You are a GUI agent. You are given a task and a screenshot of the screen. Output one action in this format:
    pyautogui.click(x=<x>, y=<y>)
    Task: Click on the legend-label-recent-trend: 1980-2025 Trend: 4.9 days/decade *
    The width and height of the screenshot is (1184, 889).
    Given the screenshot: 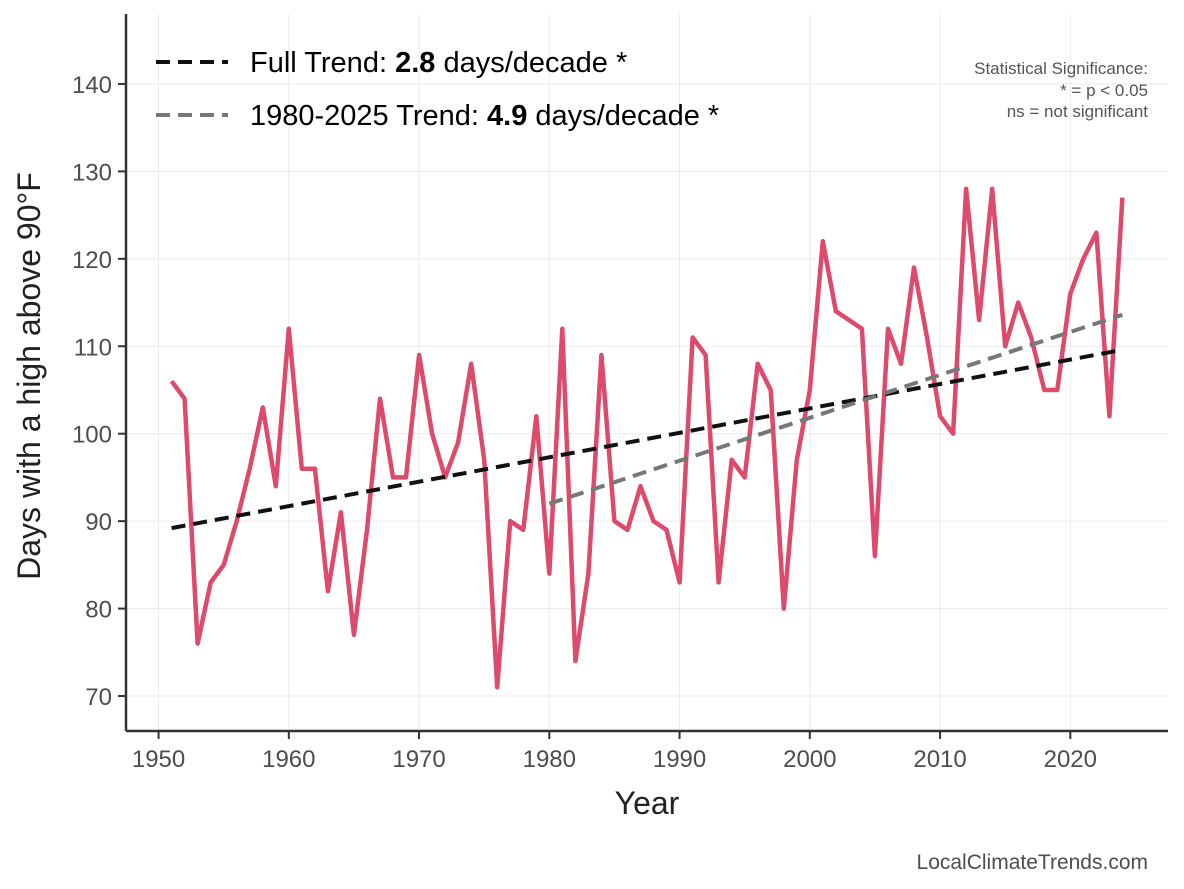 What is the action you would take?
    pyautogui.click(x=484, y=116)
    